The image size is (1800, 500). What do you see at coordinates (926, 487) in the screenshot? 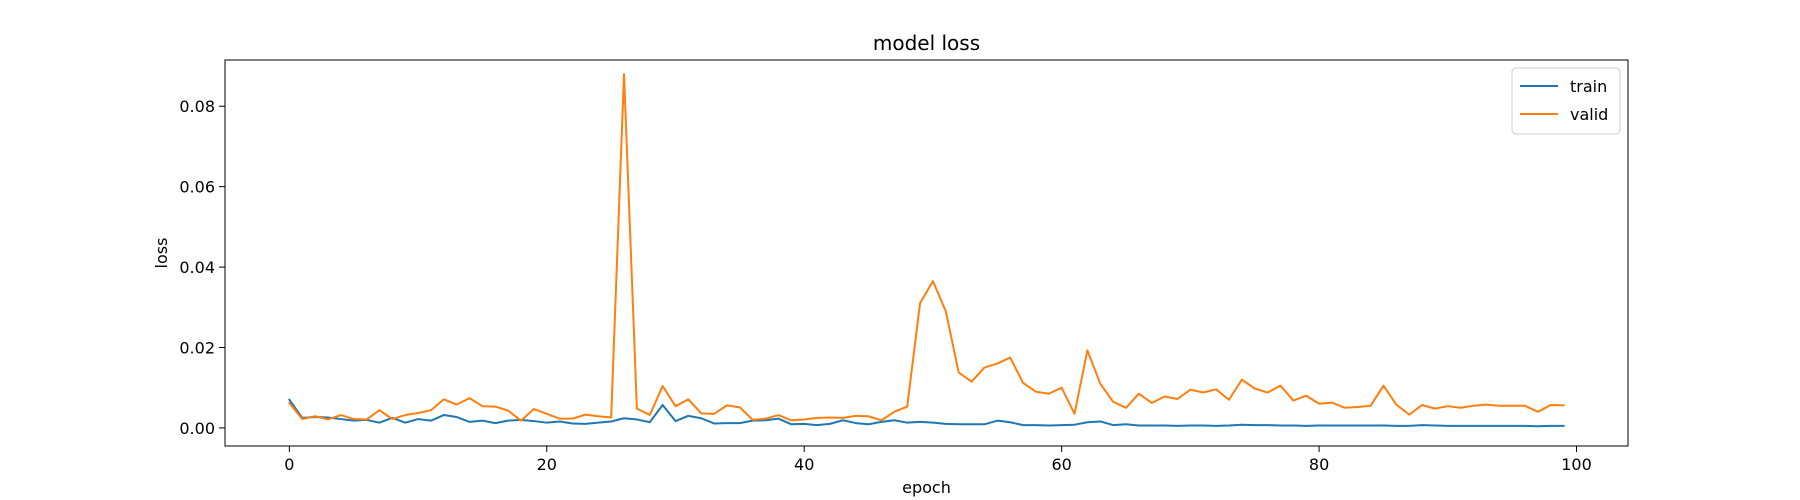
I see `x-axis-label: epoch` at bounding box center [926, 487].